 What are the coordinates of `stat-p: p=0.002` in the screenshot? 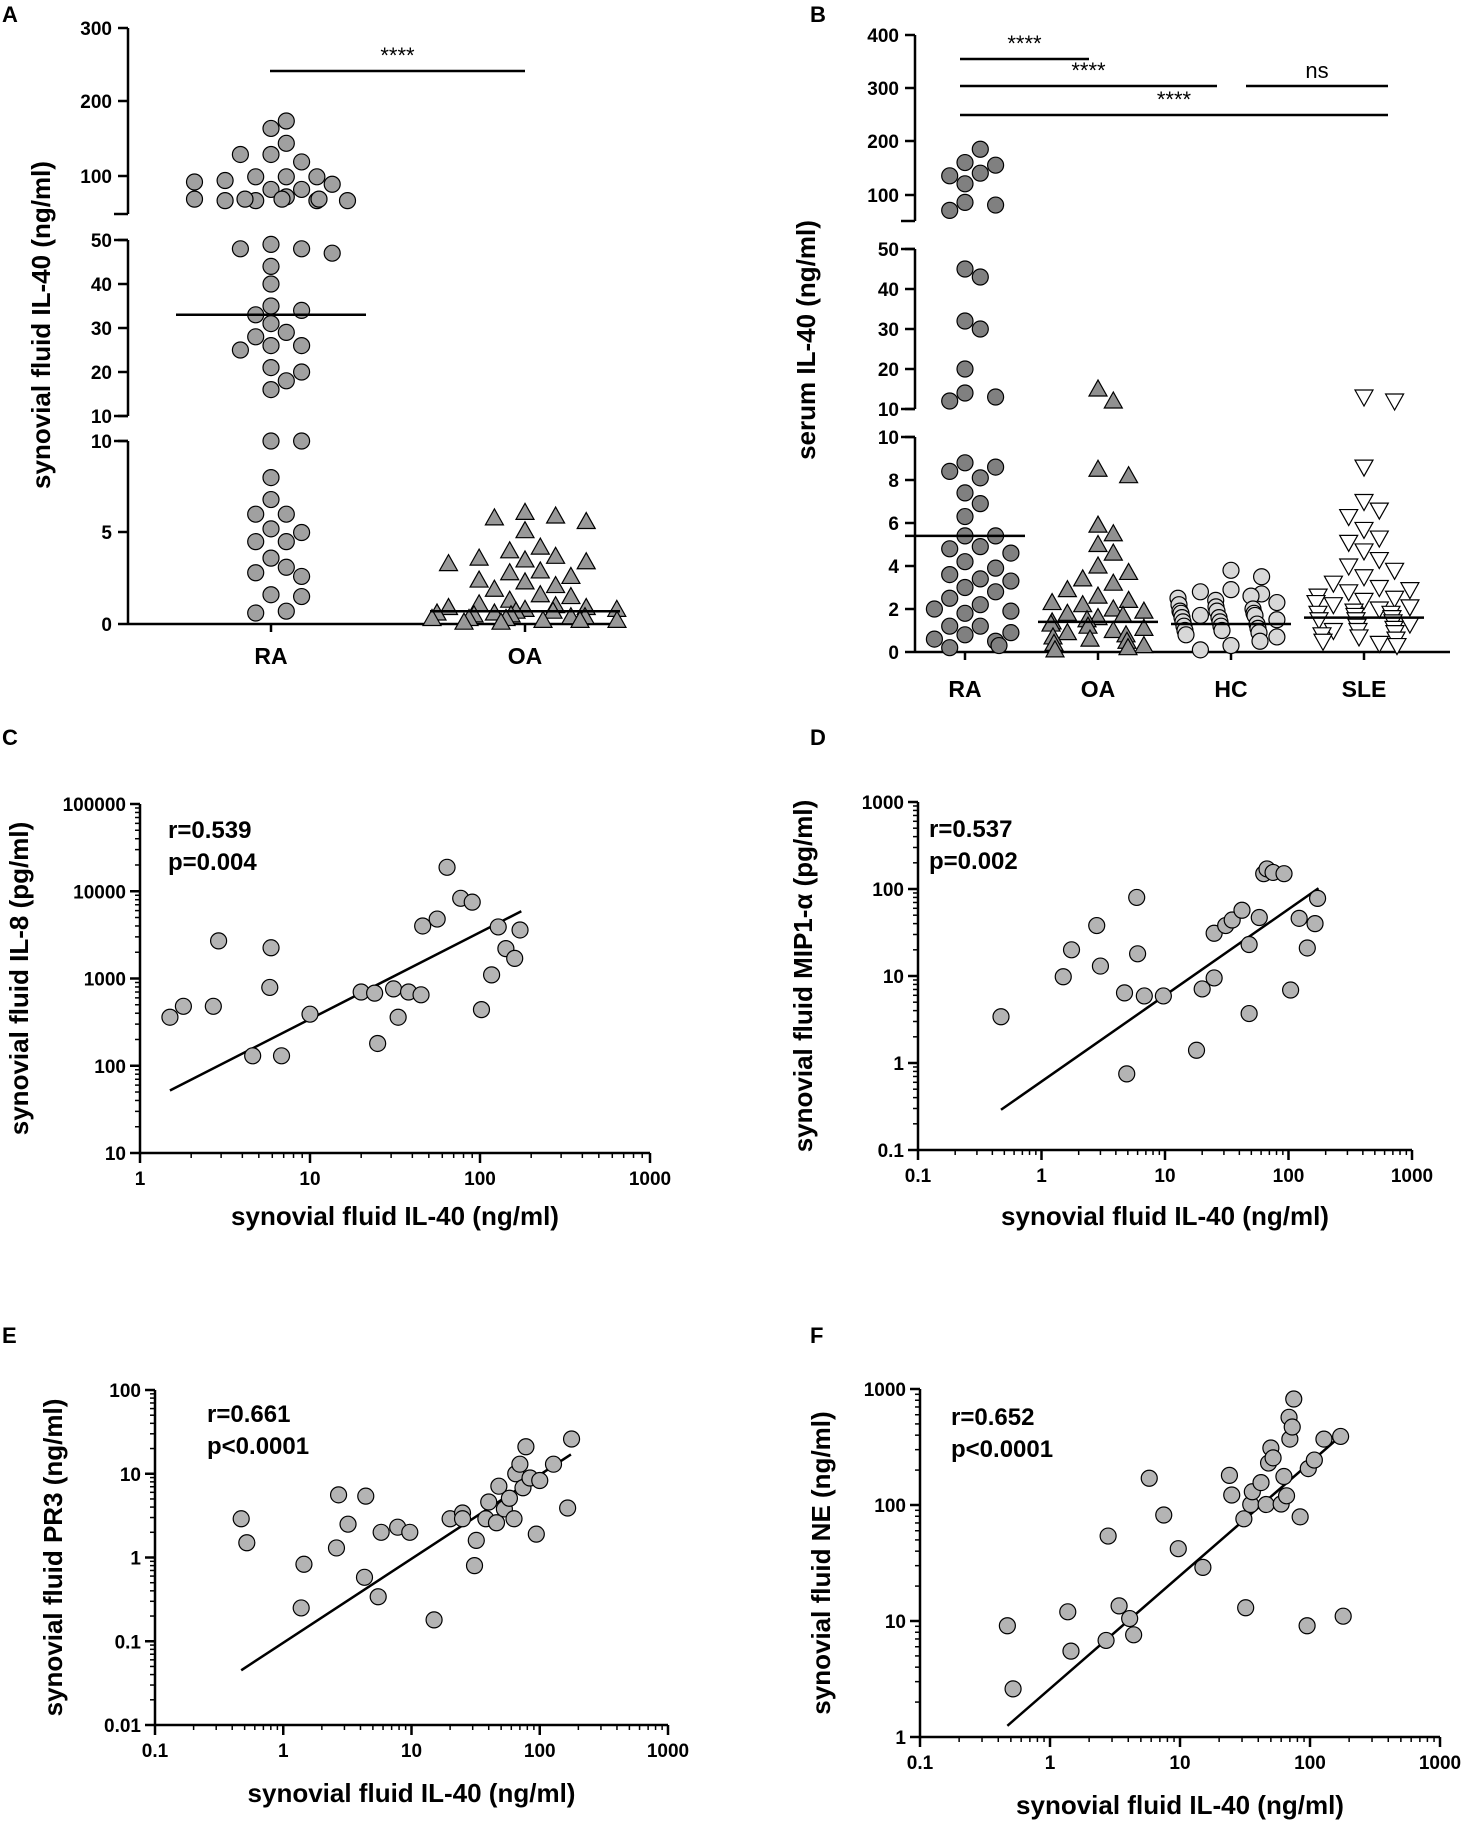 It's located at (973, 861).